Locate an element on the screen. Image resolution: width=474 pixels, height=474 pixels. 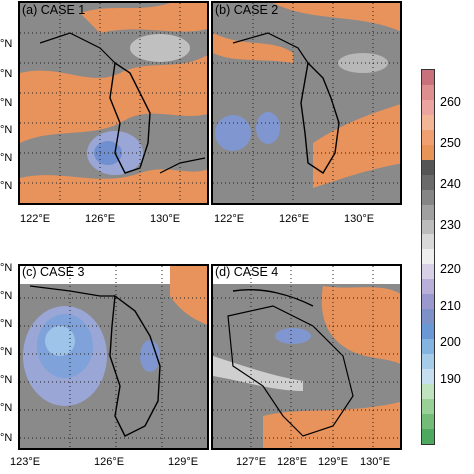
colorbar-label: 260 is located at coordinates (450, 102).